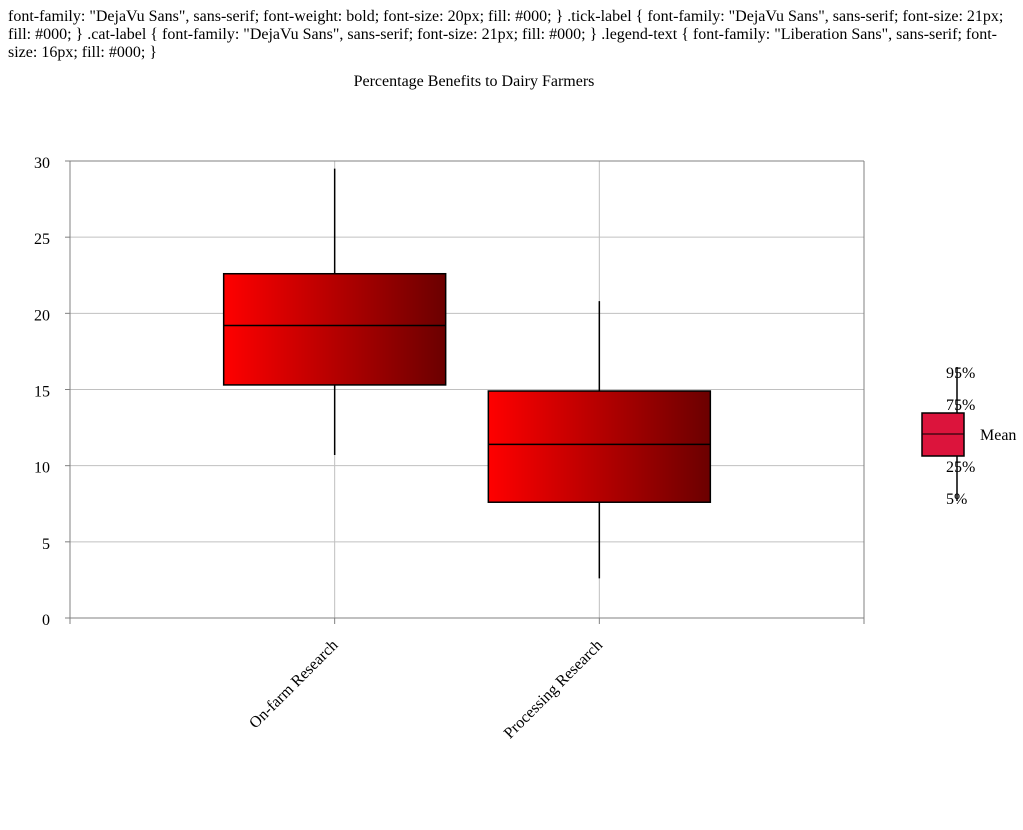 The image size is (1023, 830). Describe the element at coordinates (553, 689) in the screenshot. I see `x-category-label: Processing Research` at that location.